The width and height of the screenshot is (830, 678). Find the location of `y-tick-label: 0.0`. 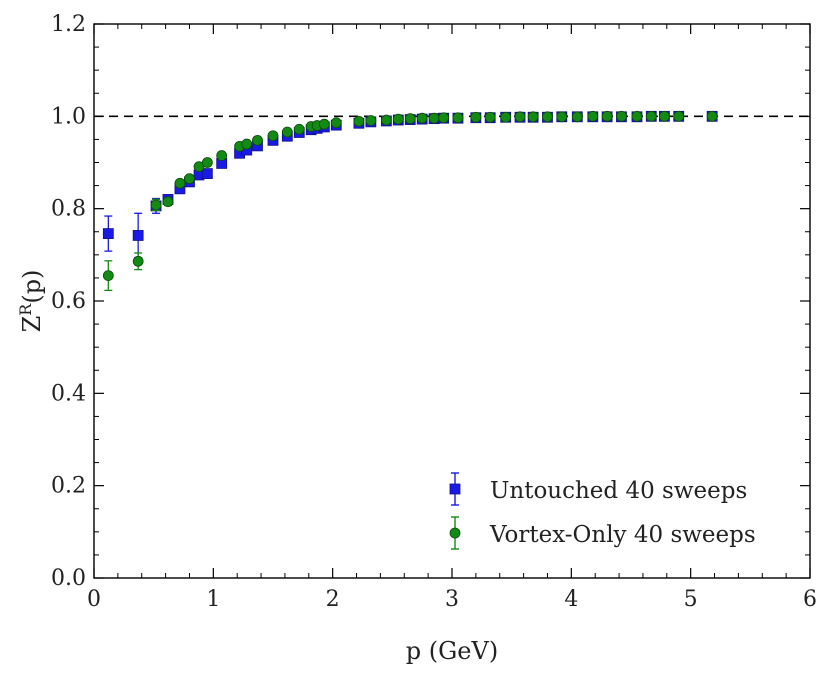

y-tick-label: 0.0 is located at coordinates (68, 578).